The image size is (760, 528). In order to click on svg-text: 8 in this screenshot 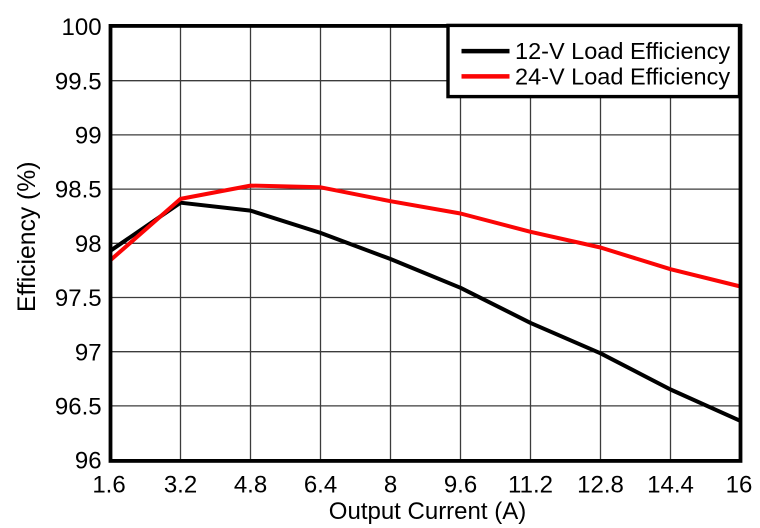, I will do `click(390, 485)`.